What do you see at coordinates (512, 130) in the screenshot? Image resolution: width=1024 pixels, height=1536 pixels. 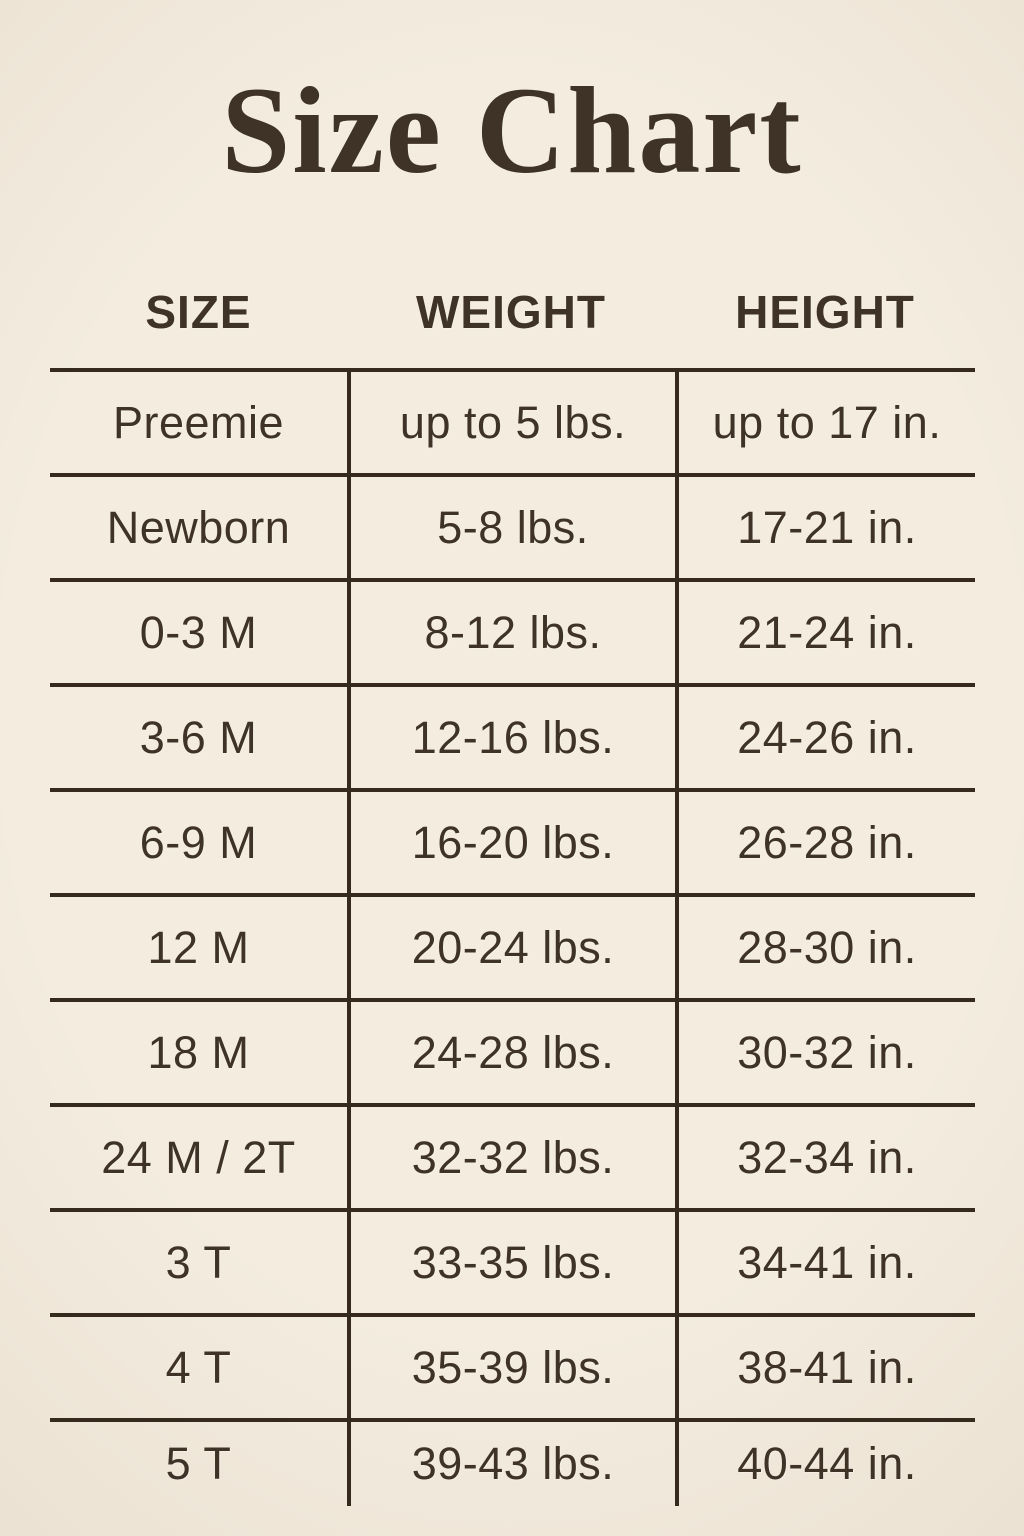 I see `page-title: Size Chart` at bounding box center [512, 130].